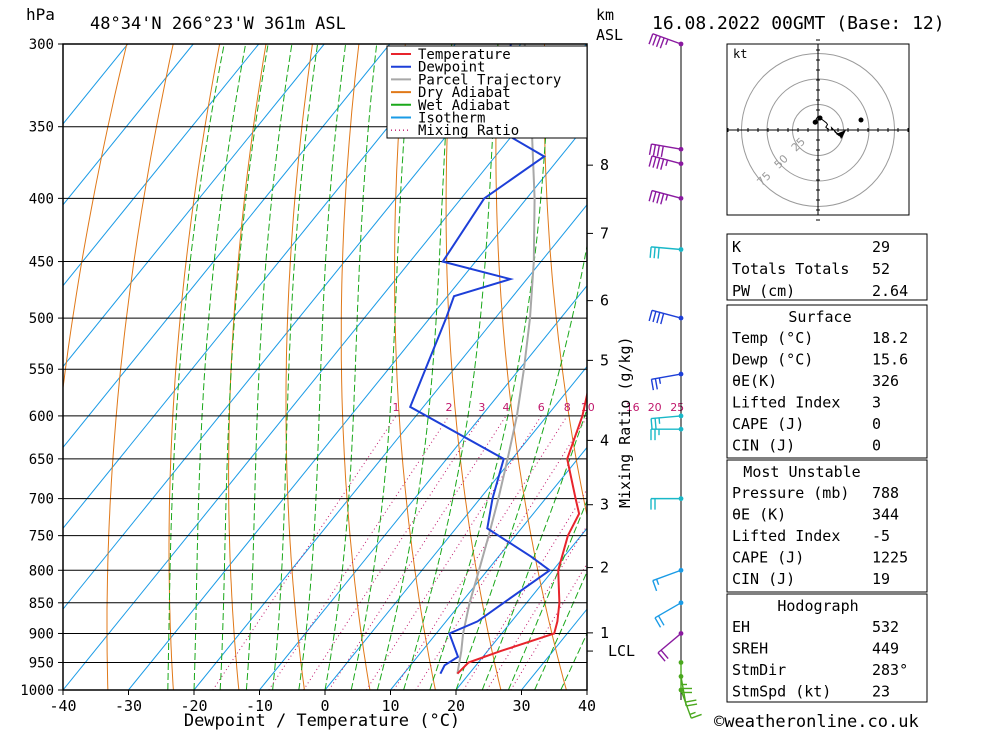 Image resolution: width=1000 pixels, height=733 pixels. Describe the element at coordinates (609, 35) in the screenshot. I see `asl-unit-label: ASL` at that location.